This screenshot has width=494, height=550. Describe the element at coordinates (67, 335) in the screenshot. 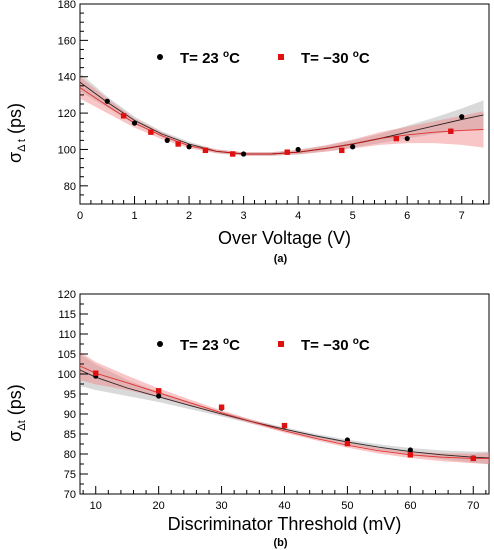

I see `y-tick-label: 110` at that location.